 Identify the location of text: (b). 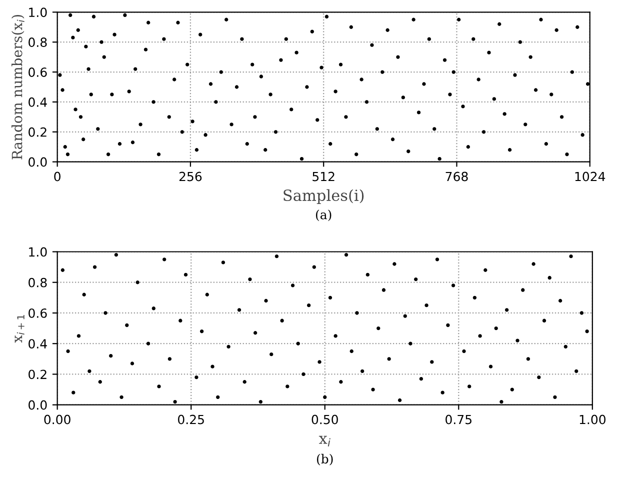
(324, 460).